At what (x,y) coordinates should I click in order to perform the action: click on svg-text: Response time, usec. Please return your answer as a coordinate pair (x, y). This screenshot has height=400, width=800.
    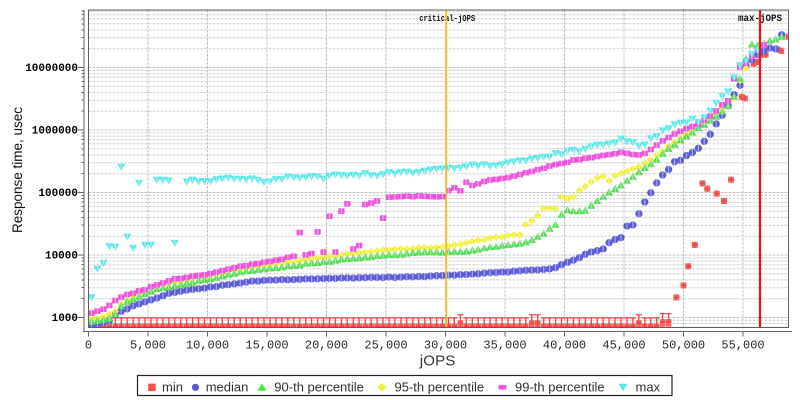
    Looking at the image, I should click on (17, 170).